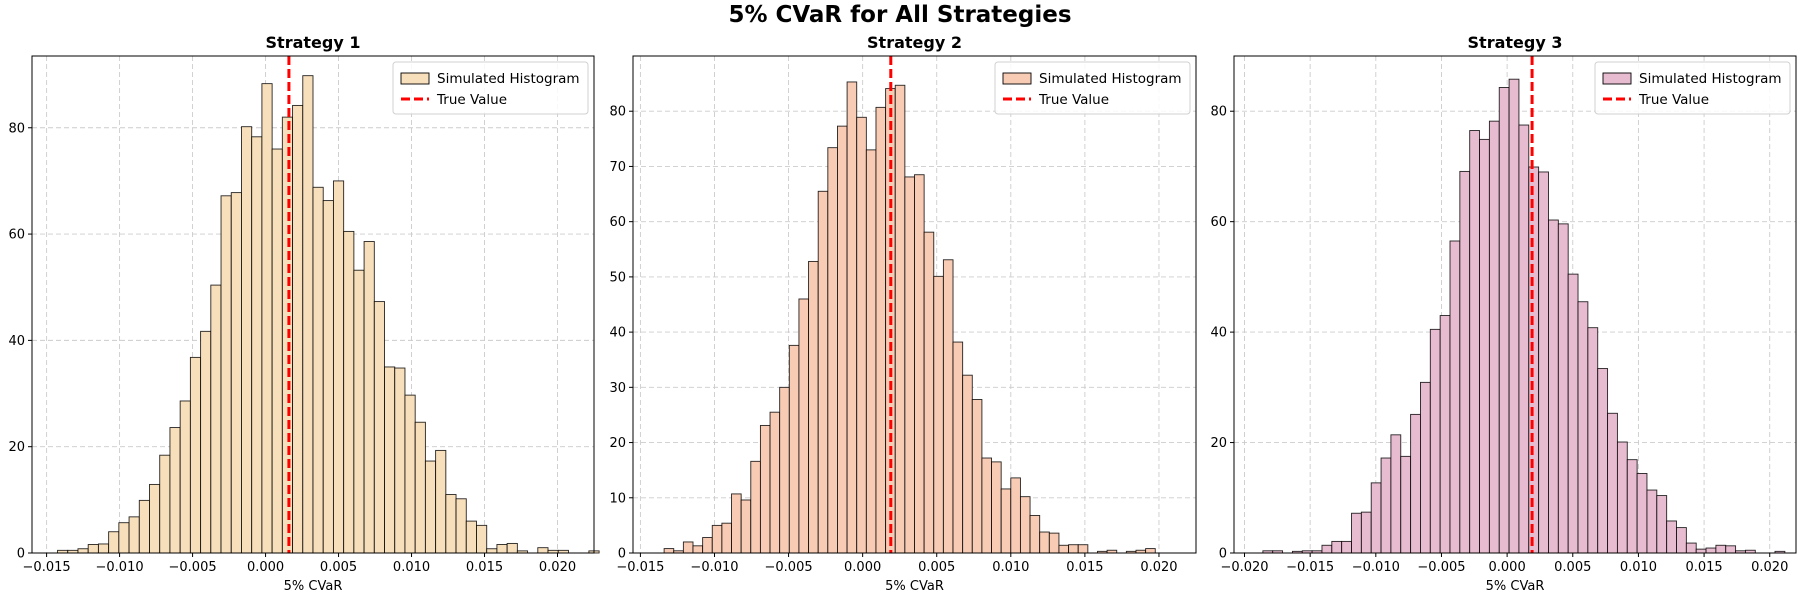 The width and height of the screenshot is (1800, 600). What do you see at coordinates (1515, 42) in the screenshot?
I see `panel-title: Strategy 3` at bounding box center [1515, 42].